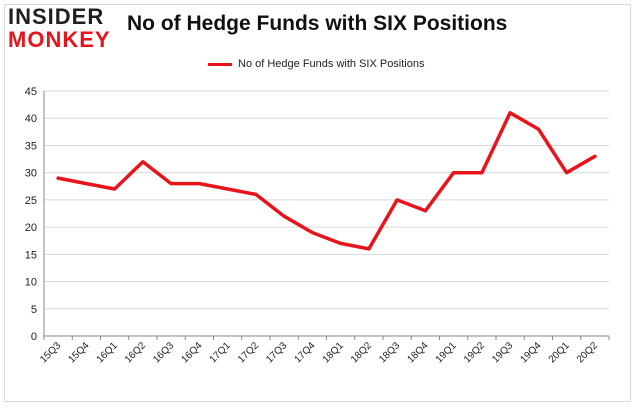 This screenshot has width=637, height=408. Describe the element at coordinates (502, 352) in the screenshot. I see `x-tick-label: 19Q3` at that location.